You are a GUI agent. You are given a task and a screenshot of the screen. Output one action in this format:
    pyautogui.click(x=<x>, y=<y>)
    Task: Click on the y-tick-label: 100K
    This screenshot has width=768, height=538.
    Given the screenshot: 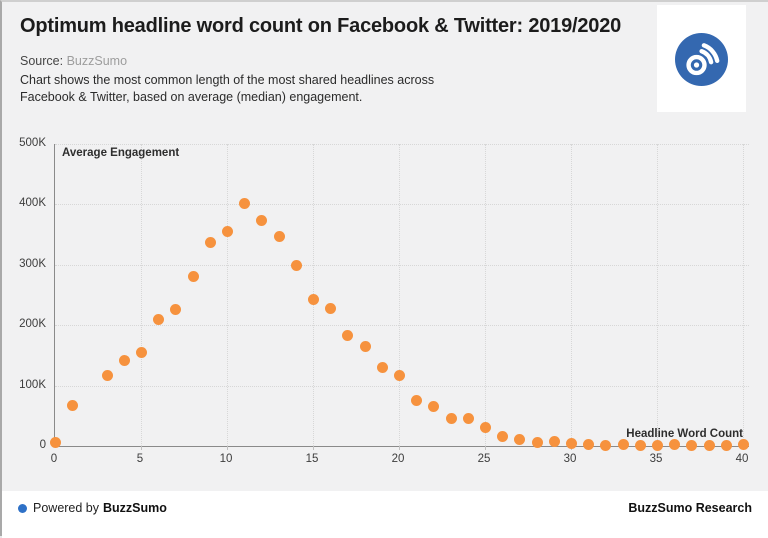 What is the action you would take?
    pyautogui.click(x=32, y=384)
    